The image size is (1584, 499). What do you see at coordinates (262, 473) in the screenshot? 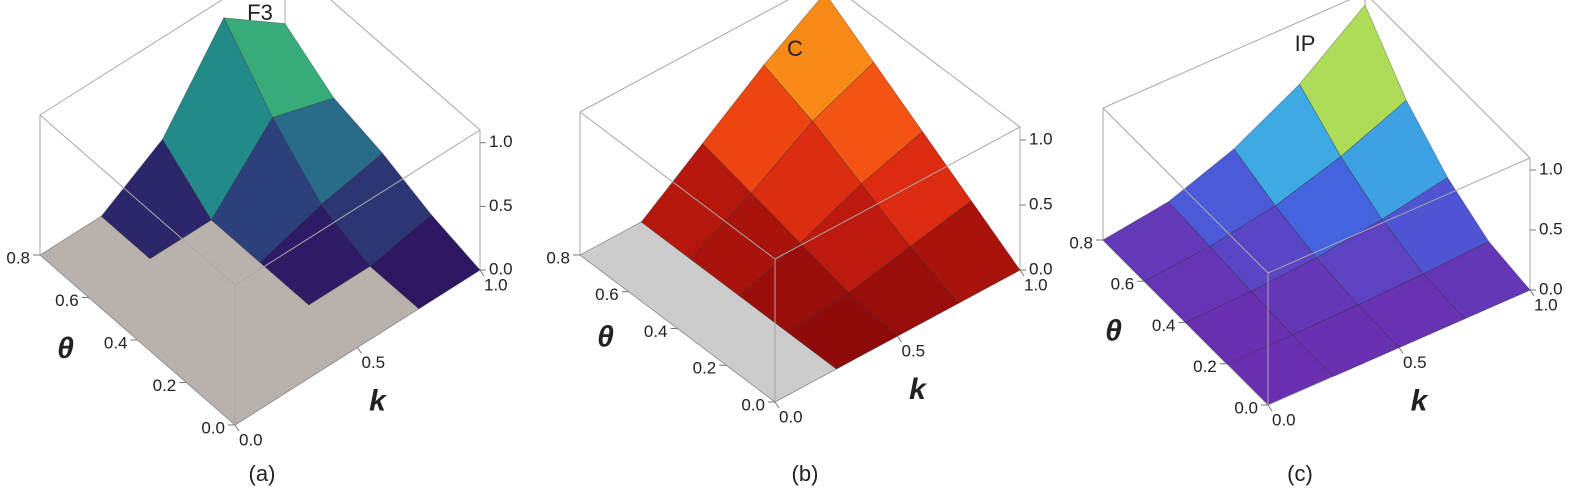
I see `caption: (a)` at bounding box center [262, 473].